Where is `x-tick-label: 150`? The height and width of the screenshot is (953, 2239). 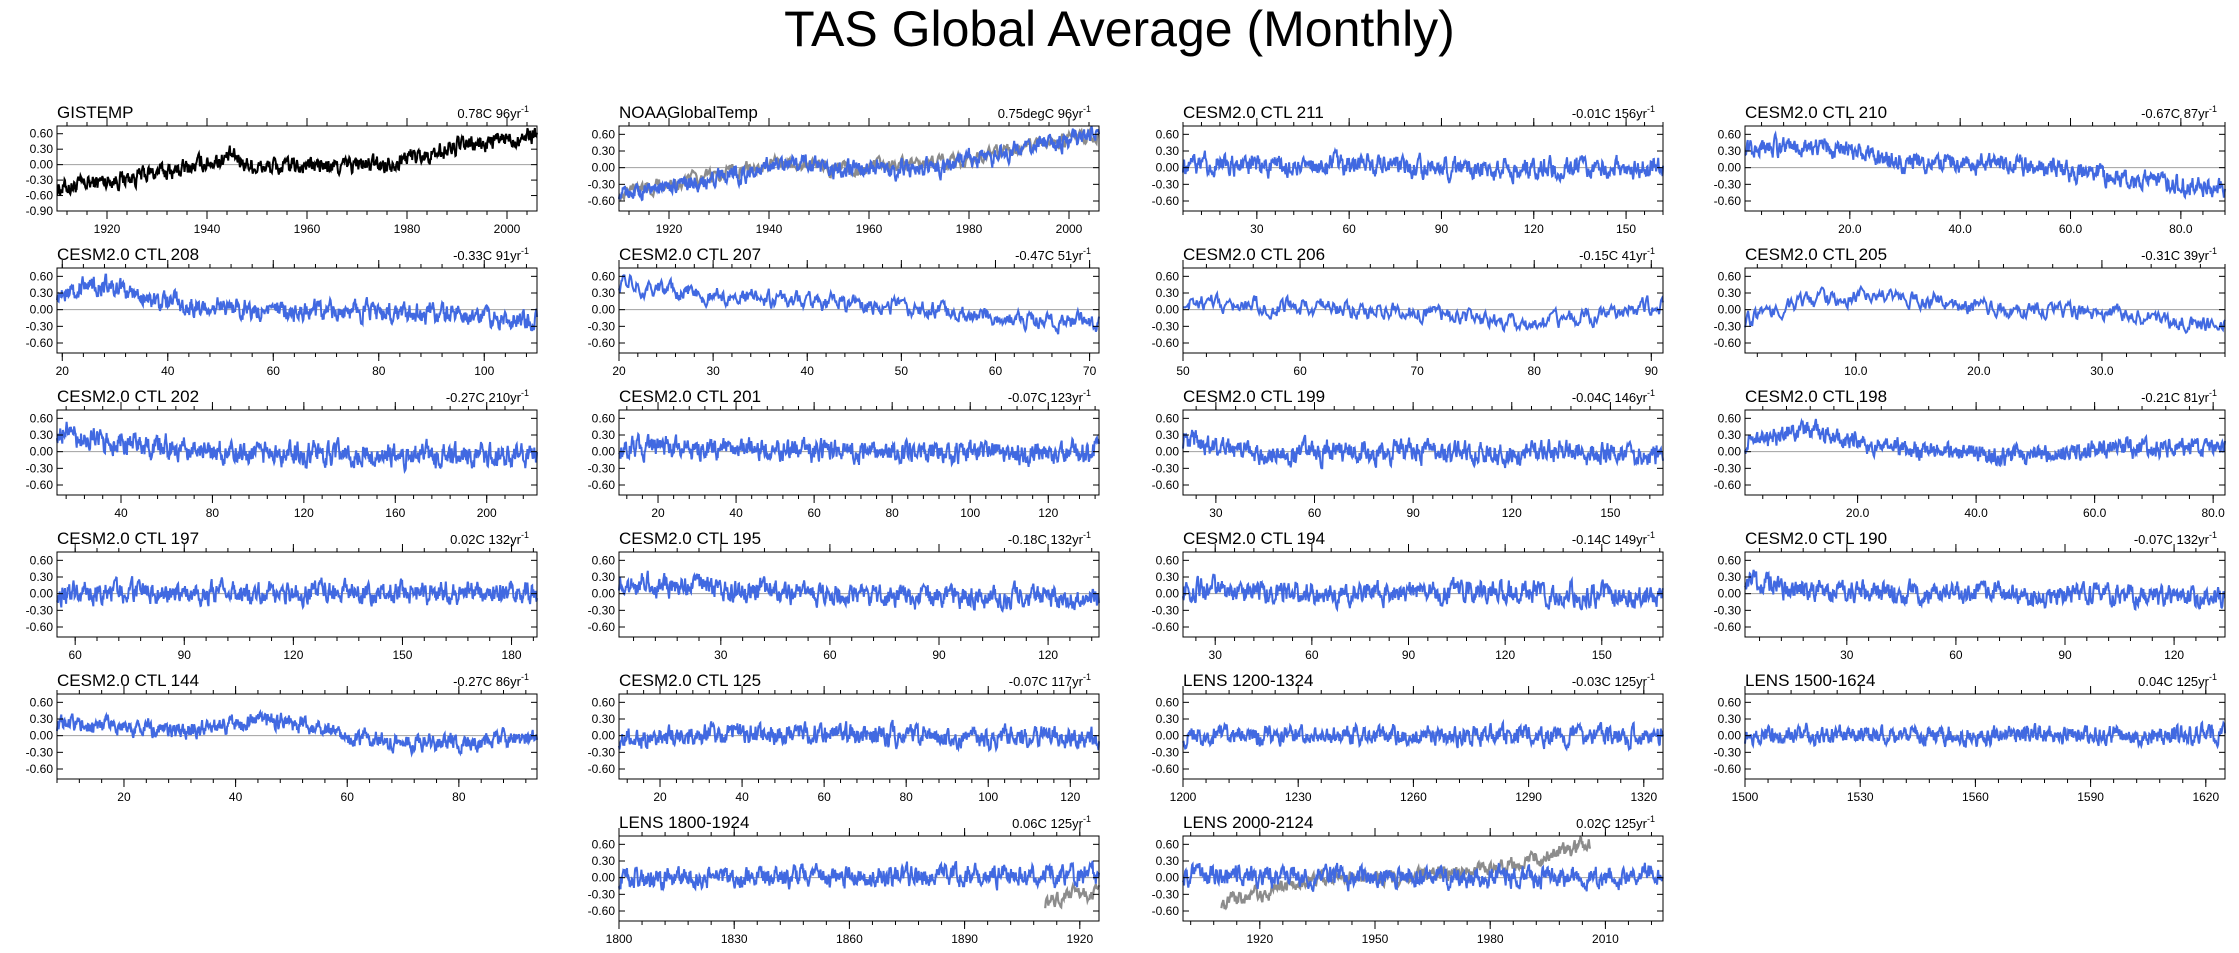 x-tick-label: 150 is located at coordinates (1610, 513).